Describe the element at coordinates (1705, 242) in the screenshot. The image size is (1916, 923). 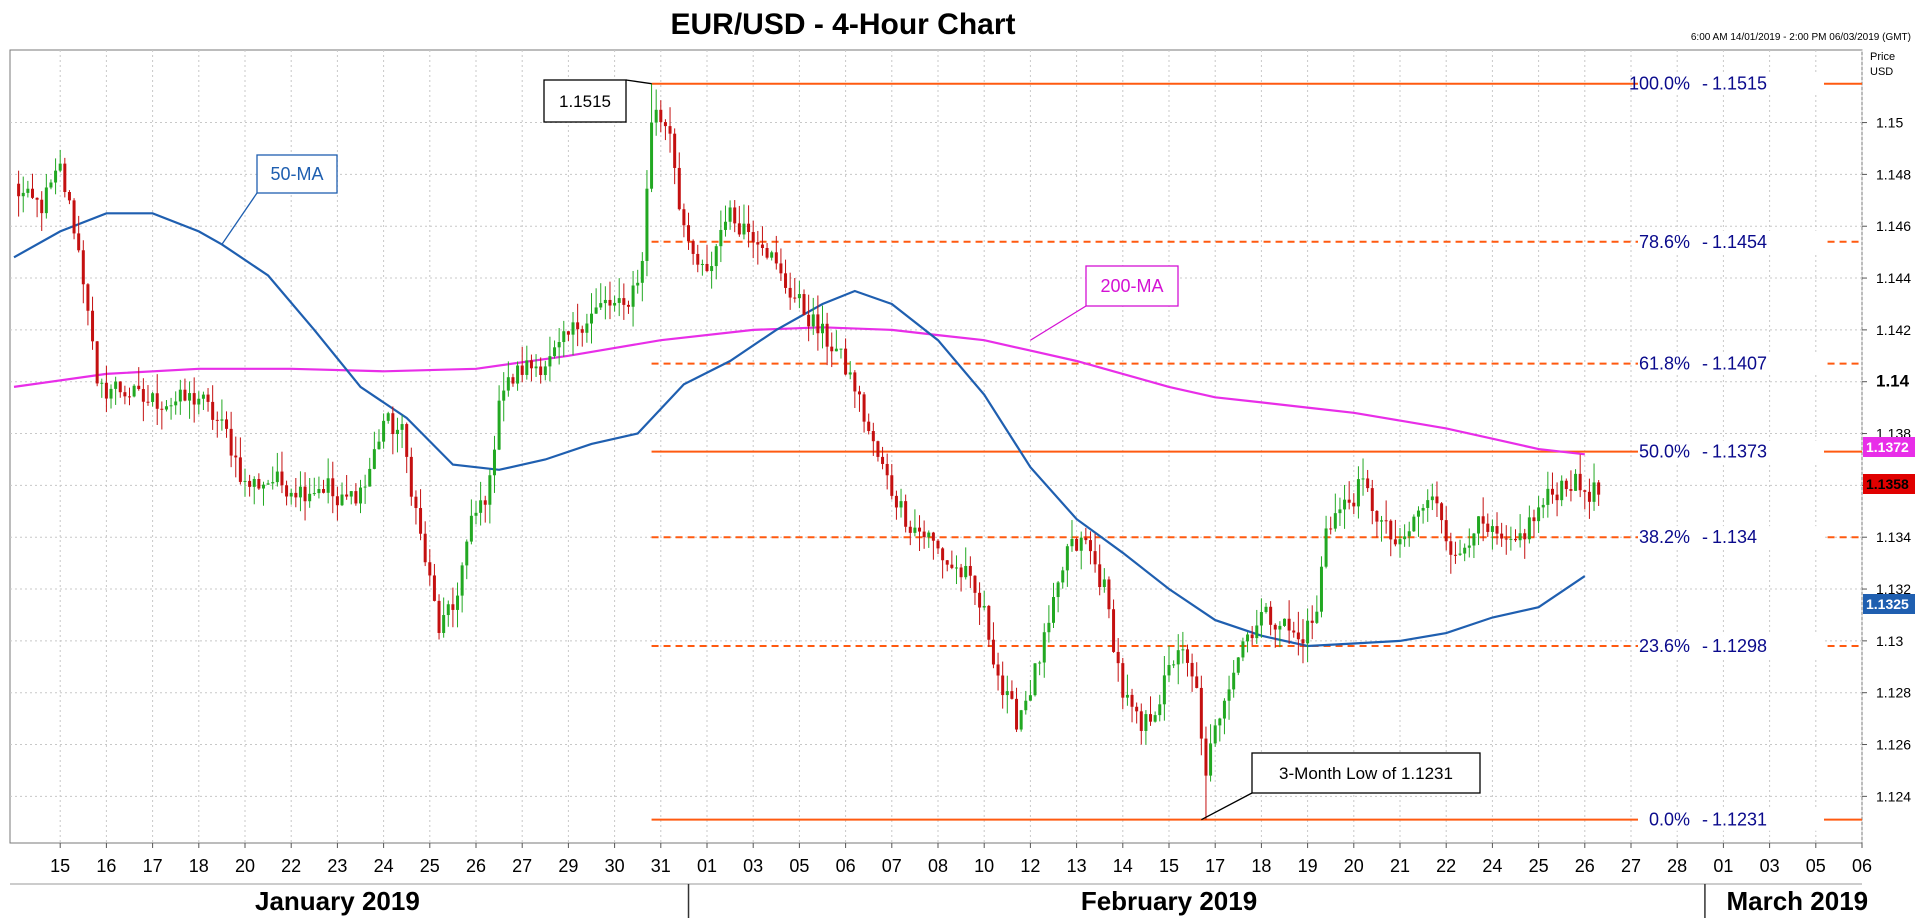
I see `fib-level-dash: -` at that location.